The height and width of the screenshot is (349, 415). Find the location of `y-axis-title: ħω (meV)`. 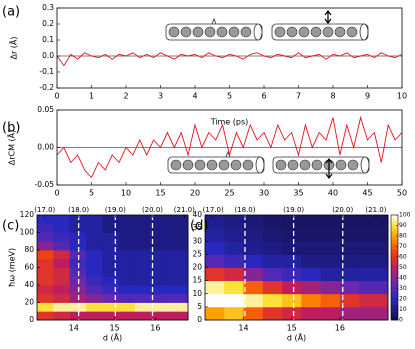

y-axis-title: ħω (meV) is located at coordinates (12, 267).